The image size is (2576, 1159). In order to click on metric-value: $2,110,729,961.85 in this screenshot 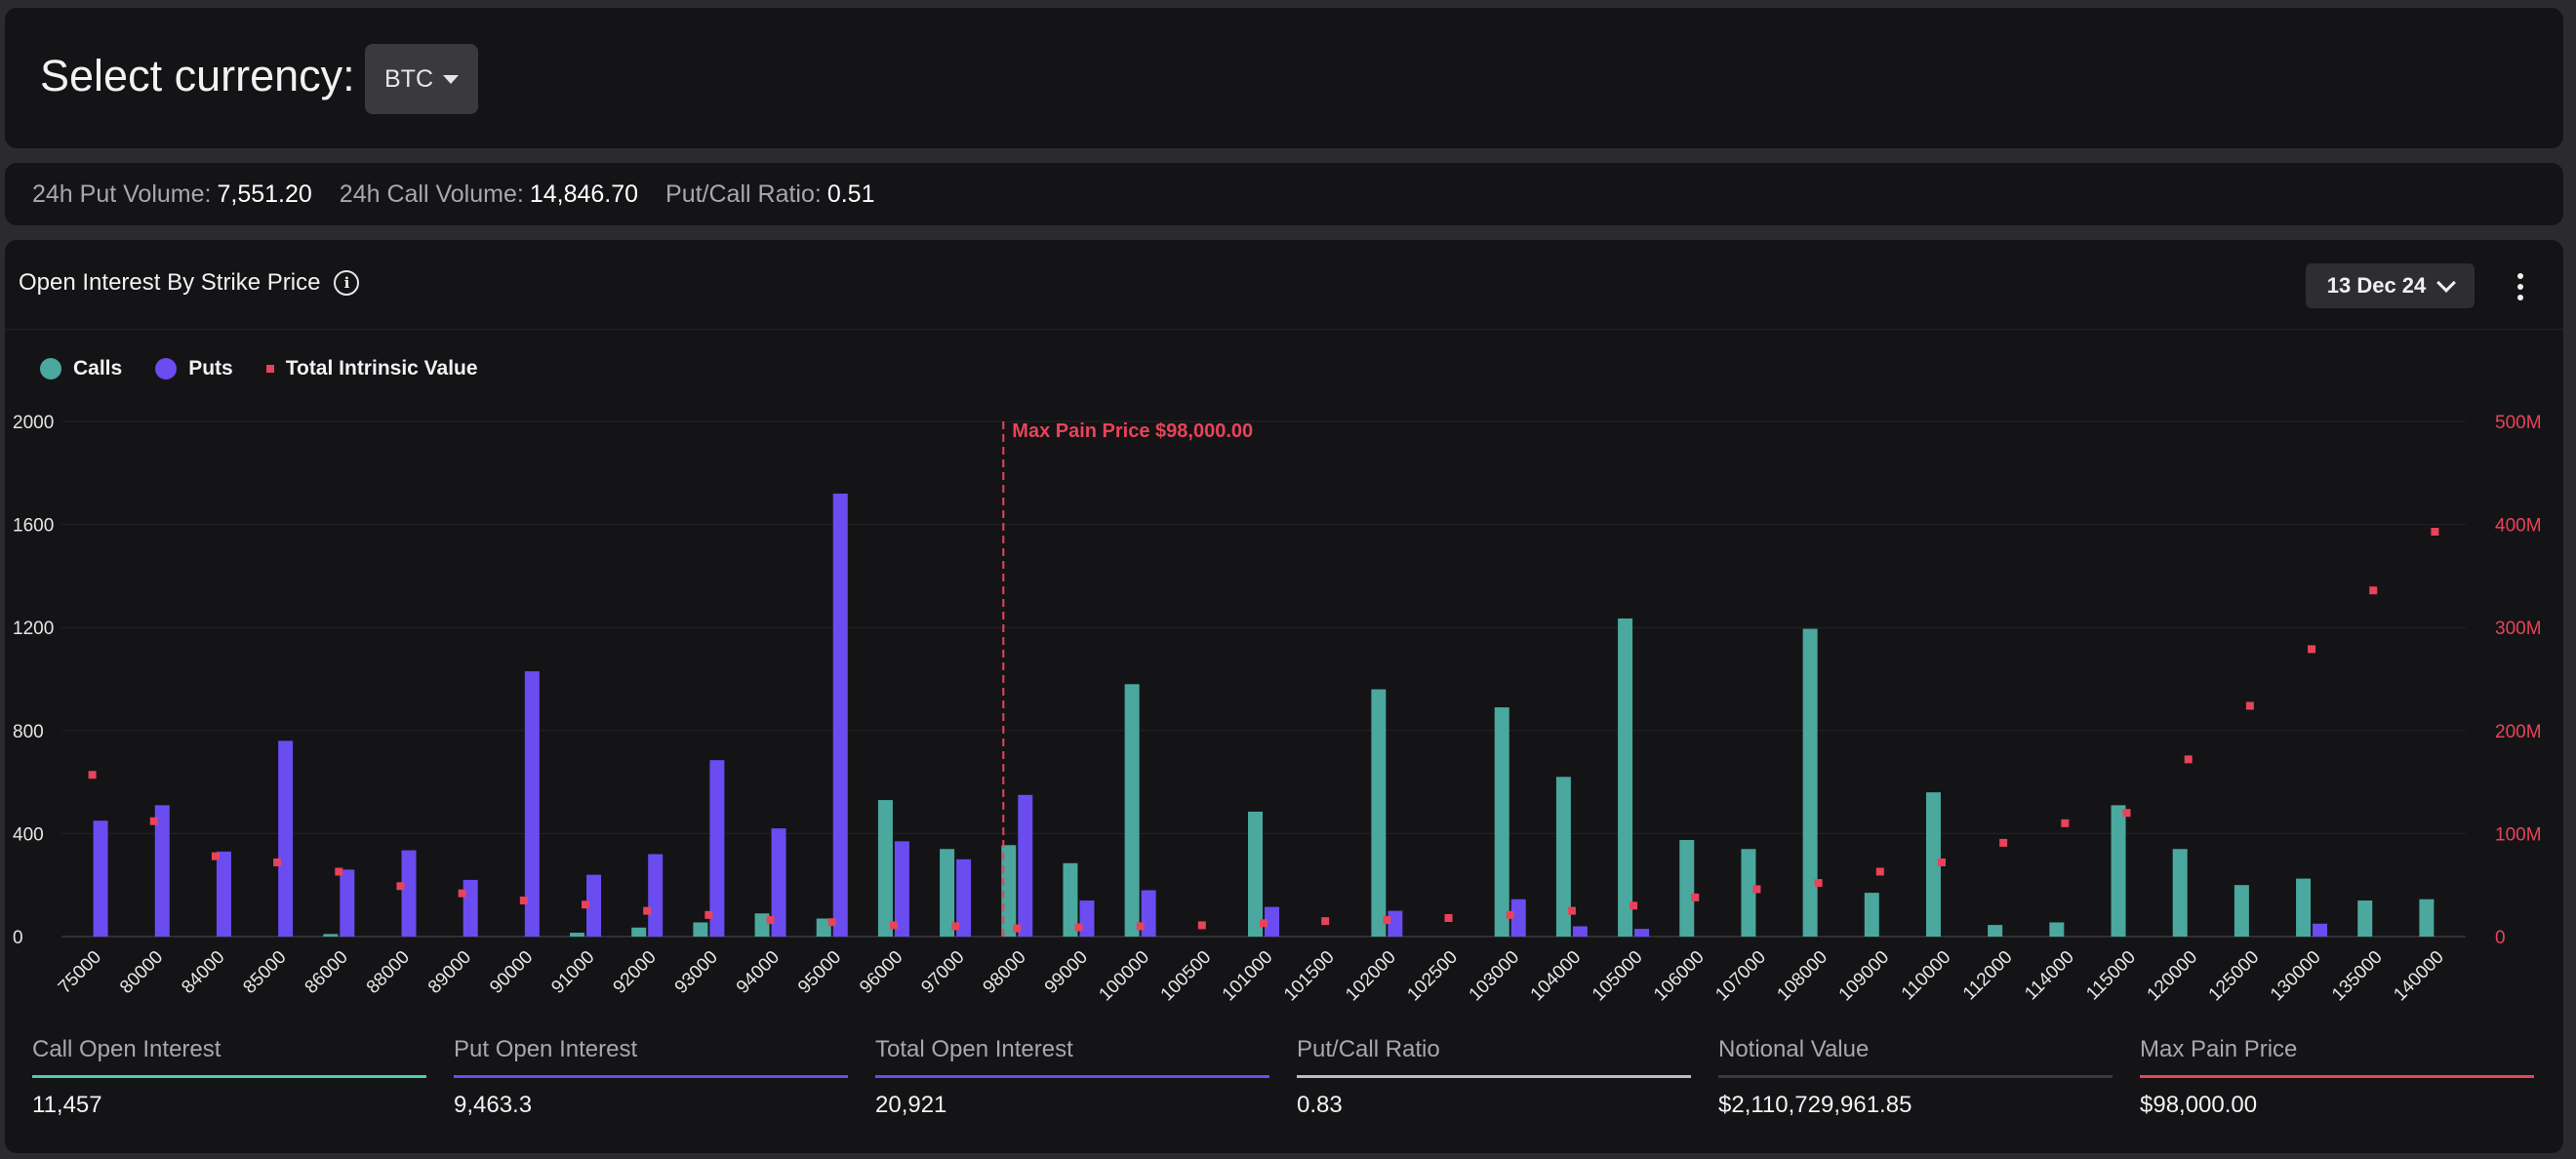, I will do `click(1815, 1105)`.